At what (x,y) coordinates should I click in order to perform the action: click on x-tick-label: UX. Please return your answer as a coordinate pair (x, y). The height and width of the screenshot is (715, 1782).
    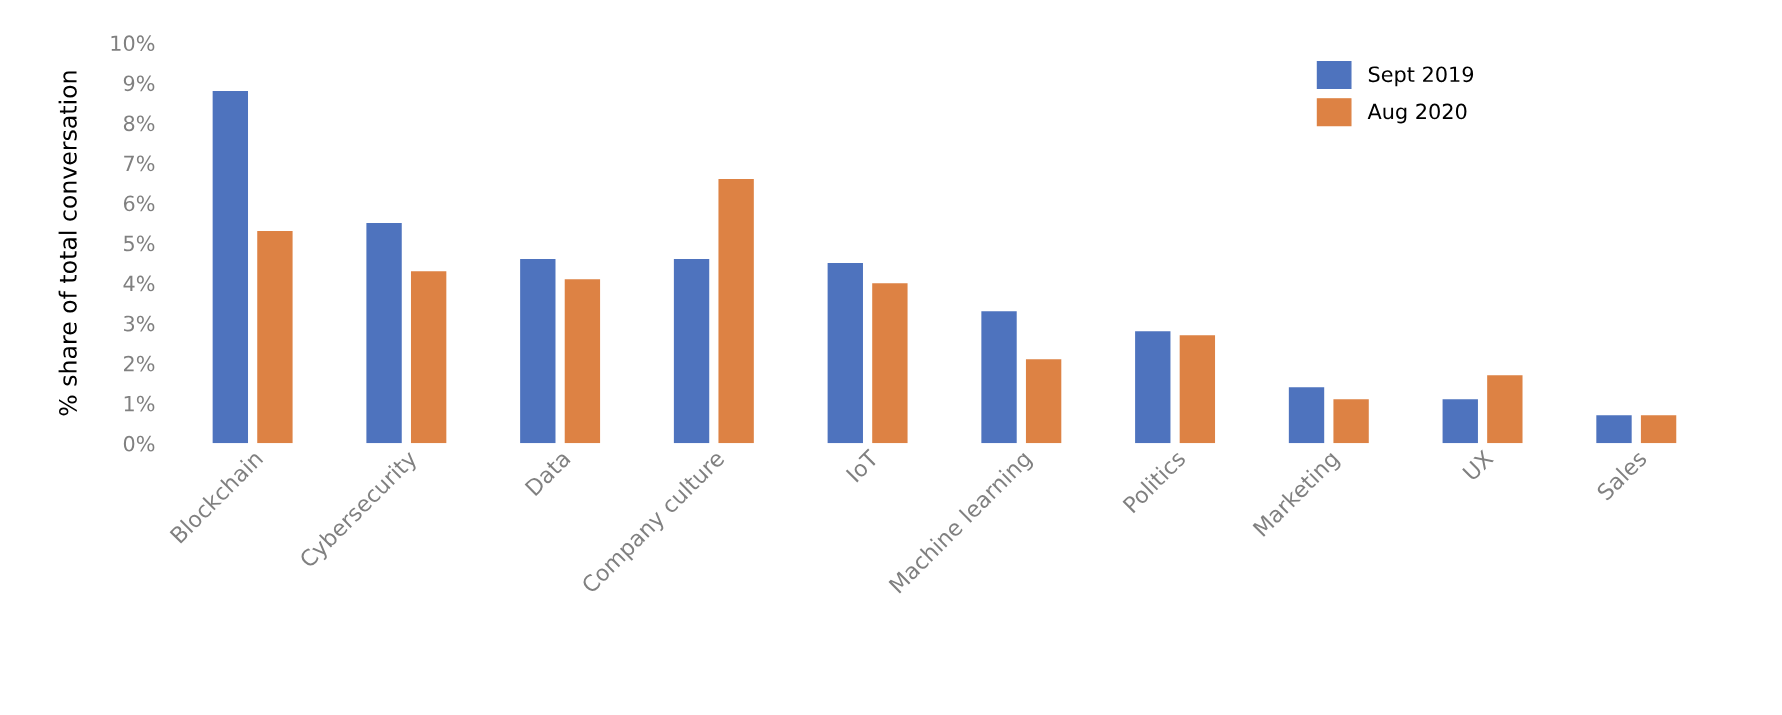
    Looking at the image, I should click on (1478, 465).